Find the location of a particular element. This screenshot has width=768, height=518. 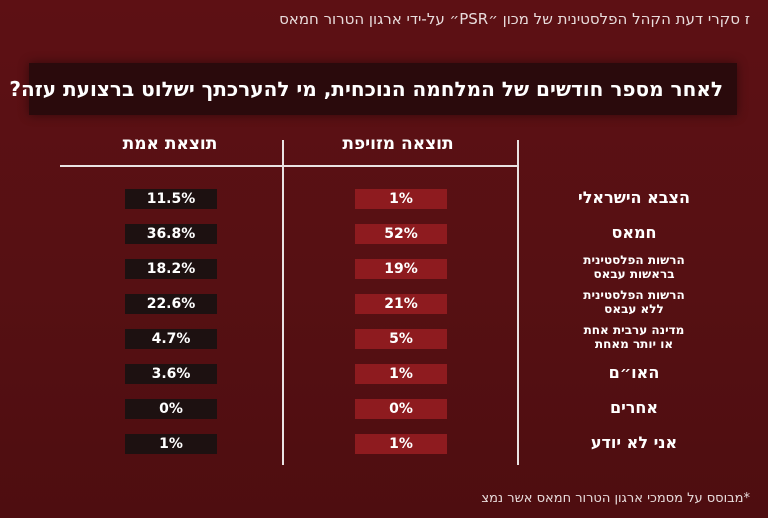

real-value-cell: 3.6% is located at coordinates (171, 374).